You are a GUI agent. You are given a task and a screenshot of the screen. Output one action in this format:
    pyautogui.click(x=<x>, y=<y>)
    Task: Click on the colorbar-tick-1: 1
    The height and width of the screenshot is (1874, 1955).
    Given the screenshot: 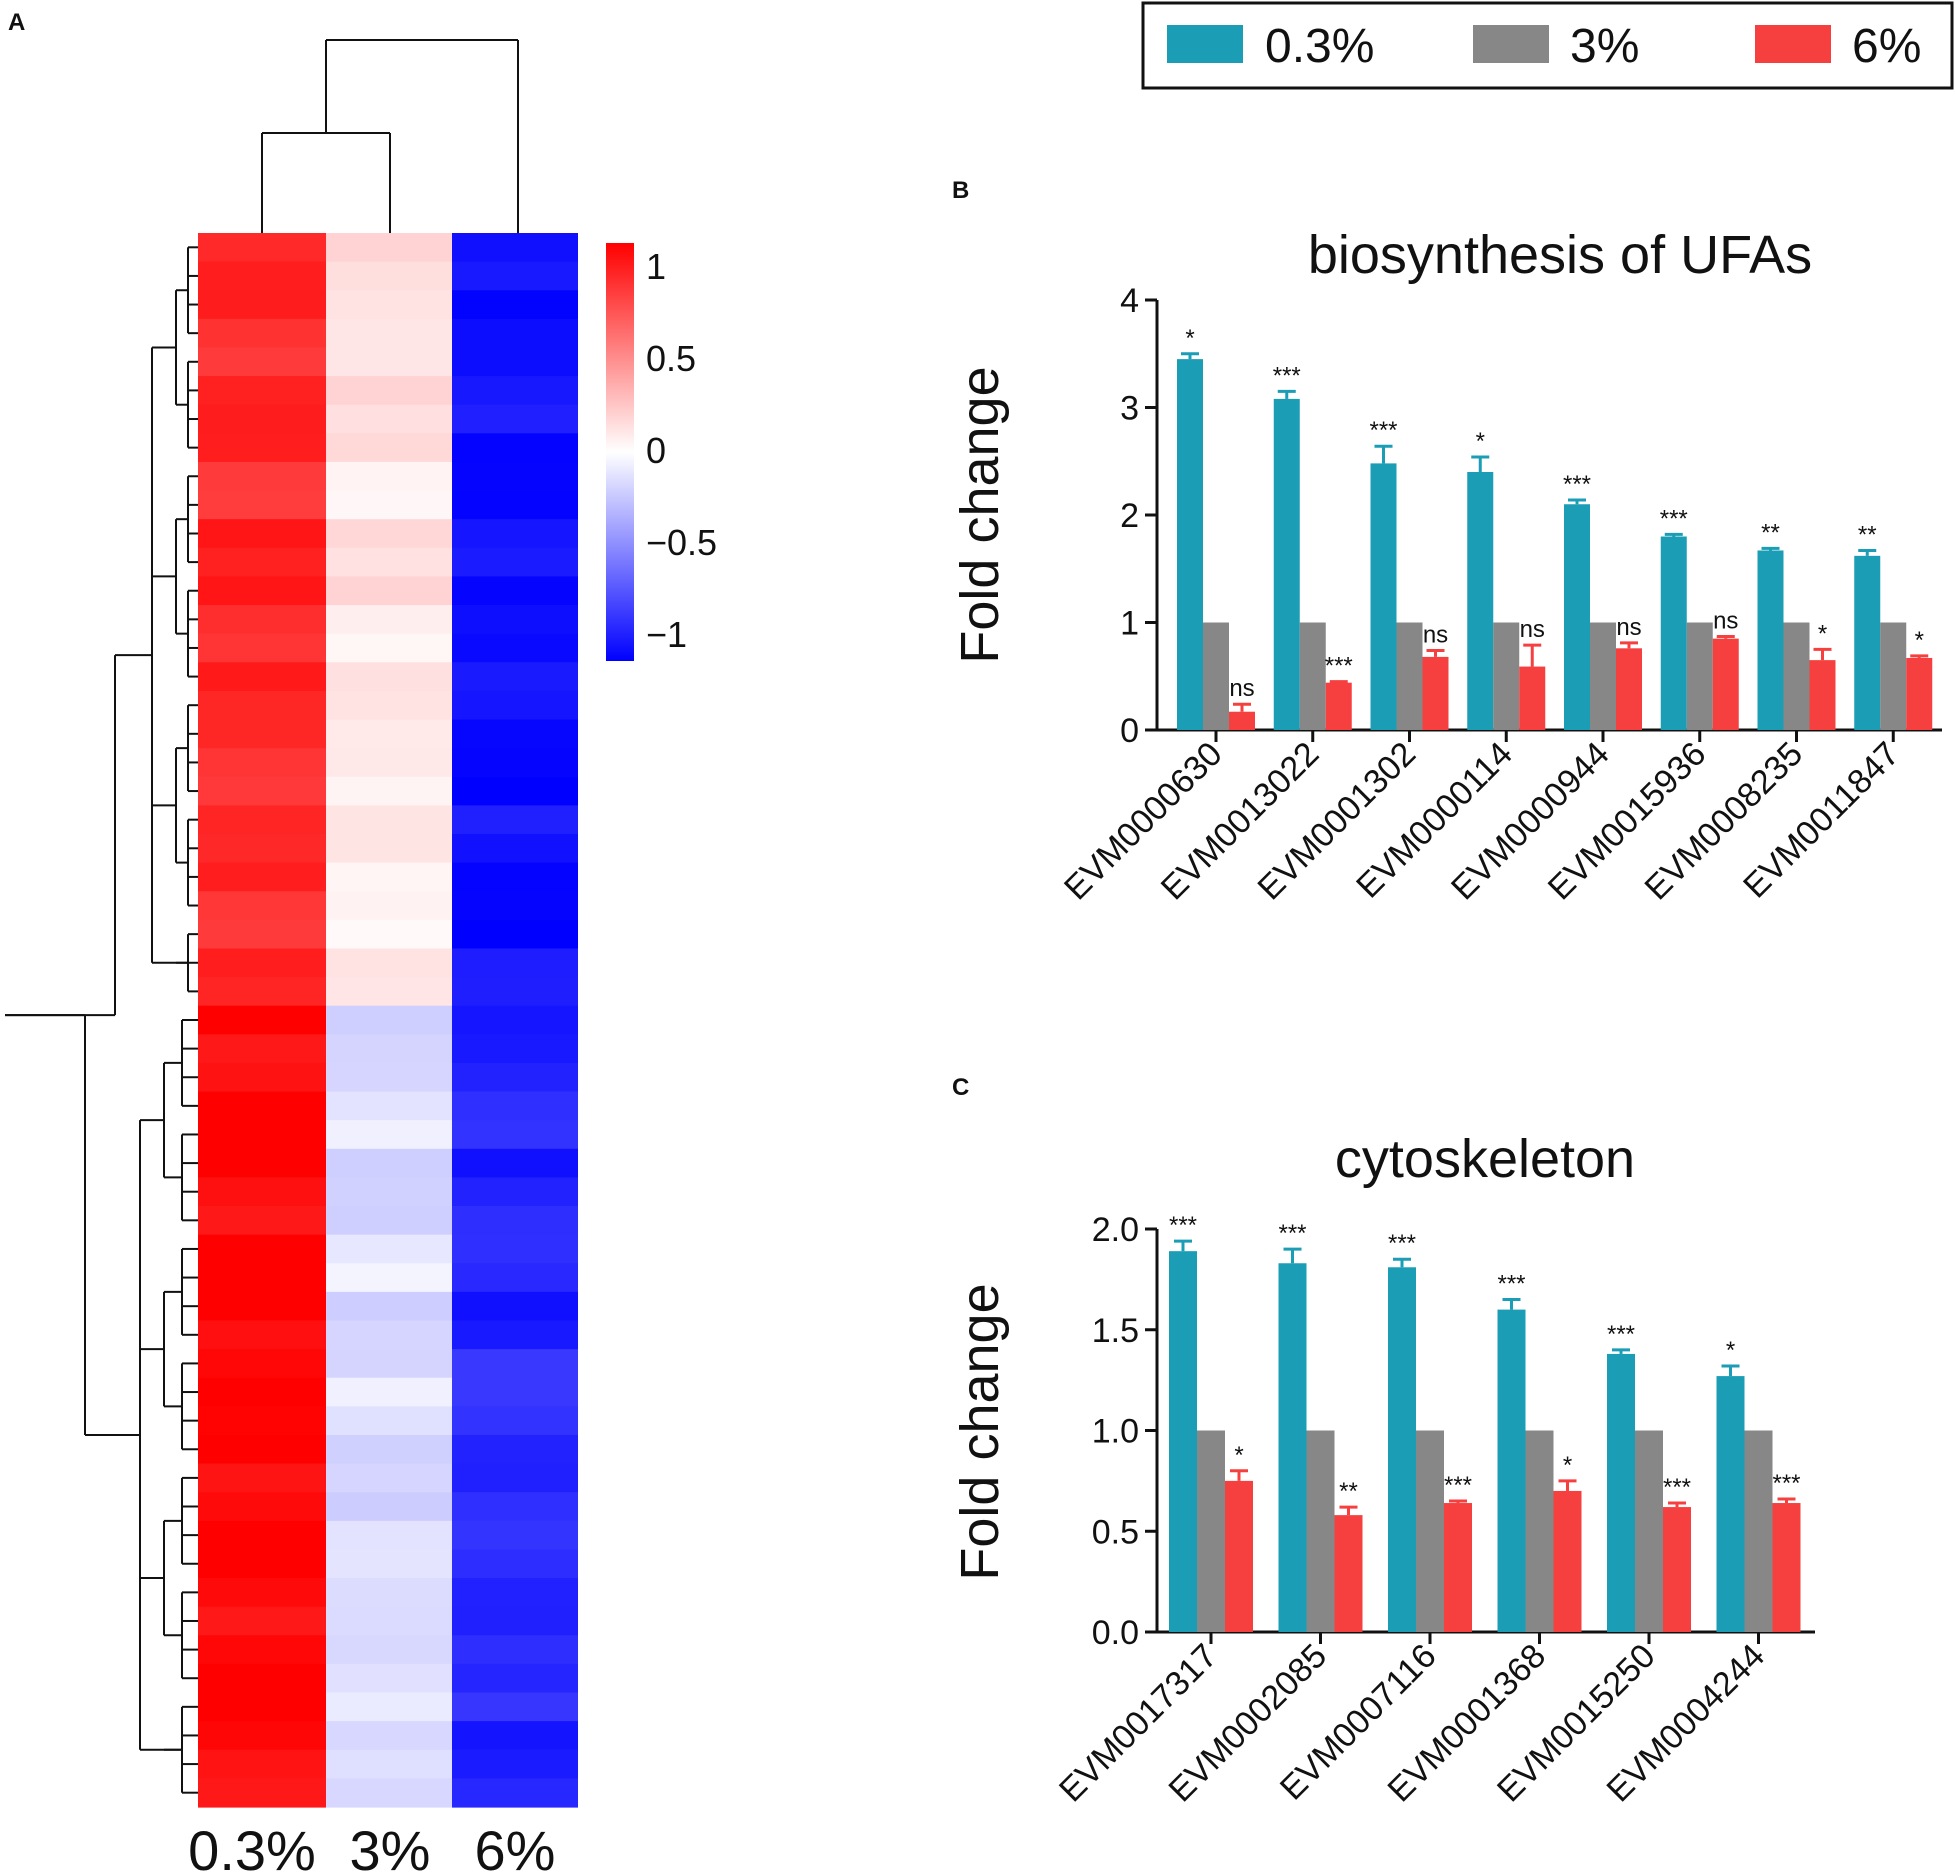 What is the action you would take?
    pyautogui.click(x=656, y=266)
    